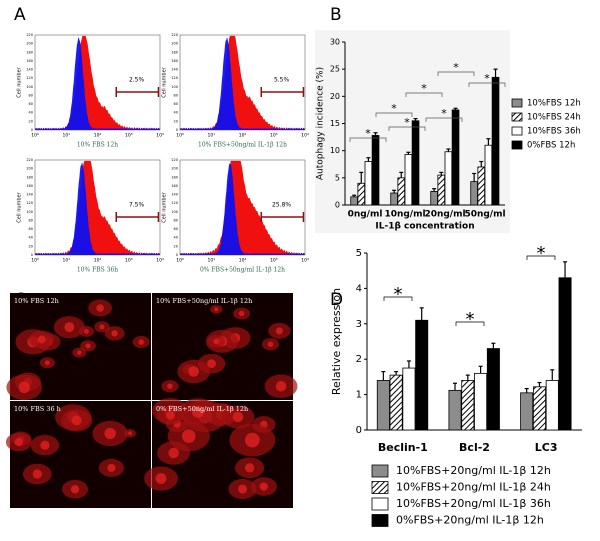 This screenshot has width=600, height=541. What do you see at coordinates (335, 123) in the screenshot?
I see `y-tick-label: 15` at bounding box center [335, 123].